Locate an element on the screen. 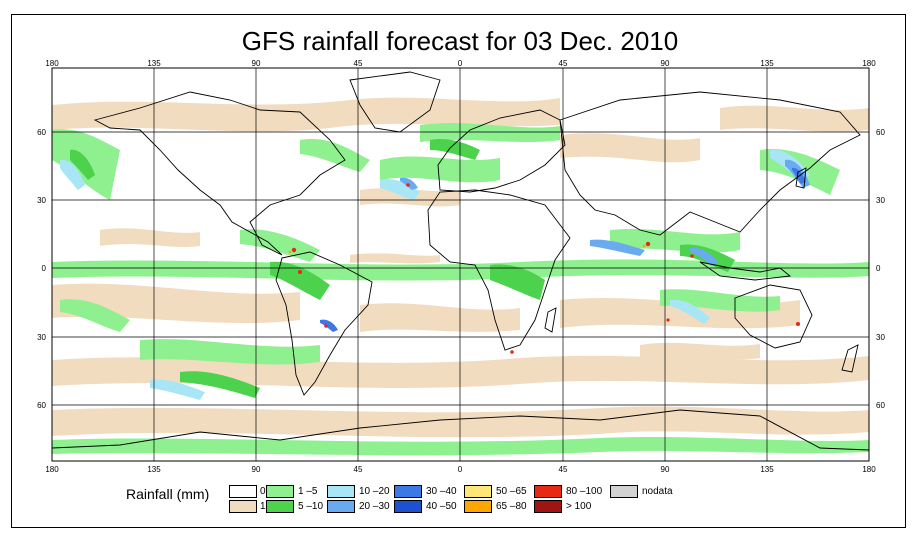 Image resolution: width=920 pixels, height=539 pixels. legend-label: 1 –5 is located at coordinates (308, 491).